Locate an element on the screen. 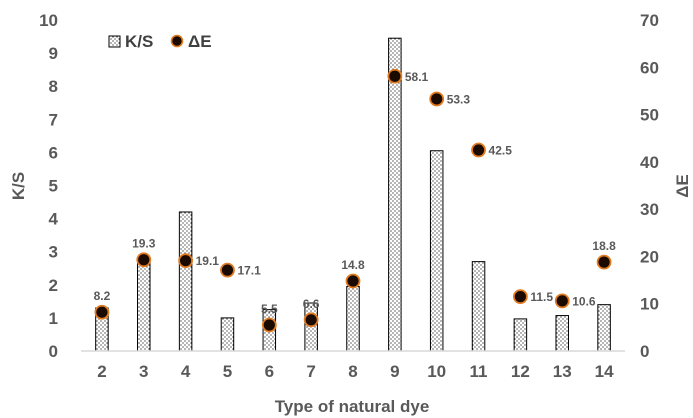 The image size is (693, 418). y-left-tick-label: 5 is located at coordinates (53, 186).